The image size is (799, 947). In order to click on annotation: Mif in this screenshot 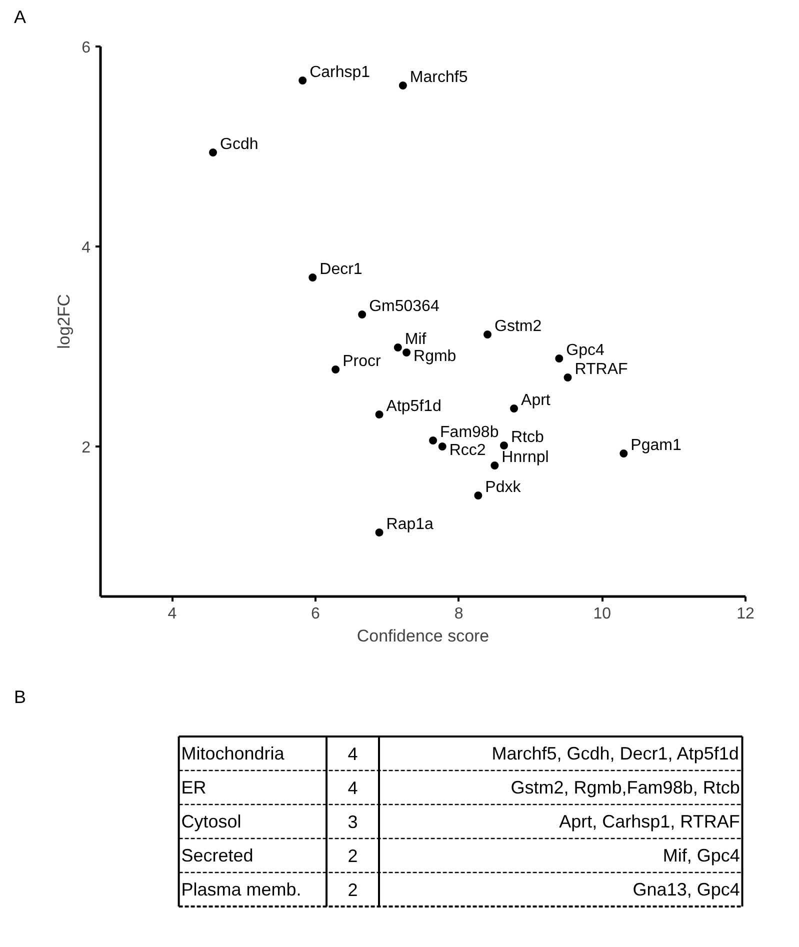, I will do `click(415, 339)`.